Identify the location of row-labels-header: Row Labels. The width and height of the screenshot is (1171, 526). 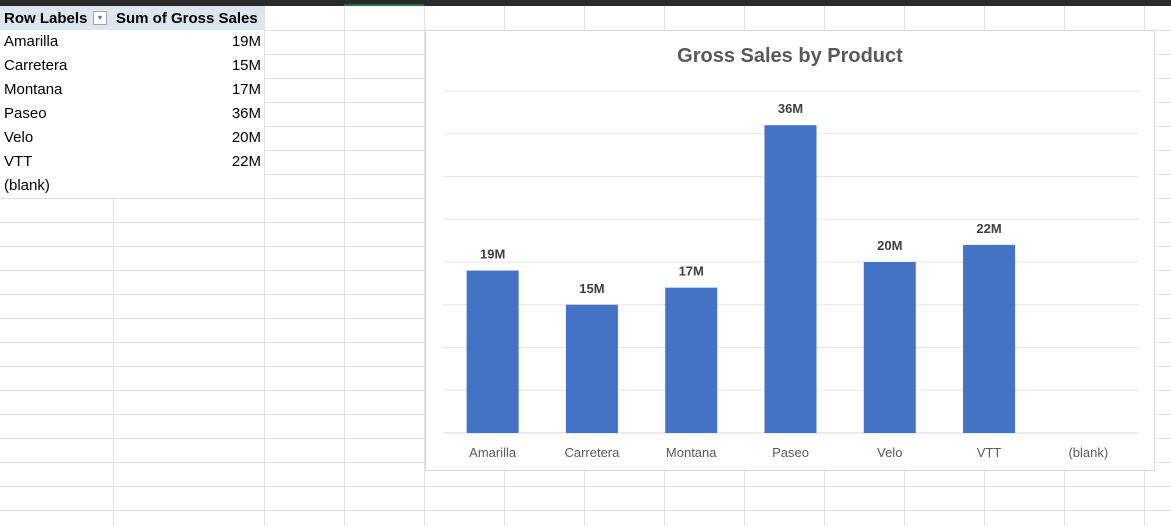
(46, 18).